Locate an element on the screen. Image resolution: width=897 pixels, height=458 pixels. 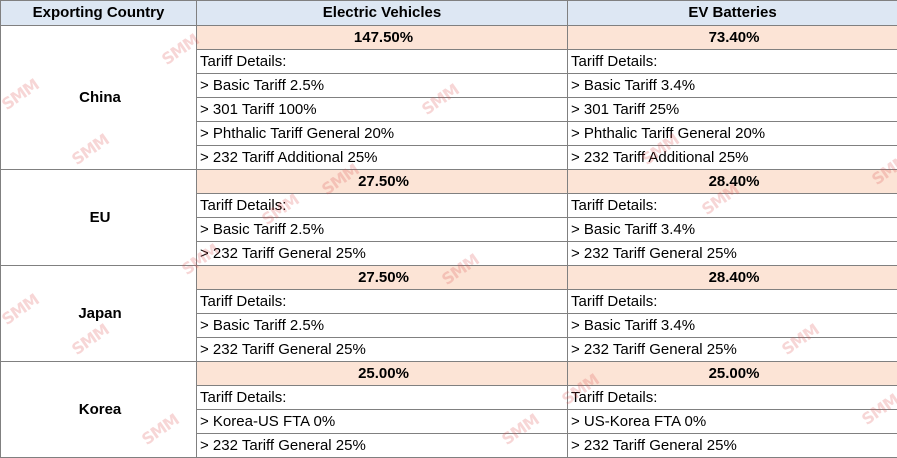
ev-detail: > Korea-US FTA 0% is located at coordinates (382, 422).